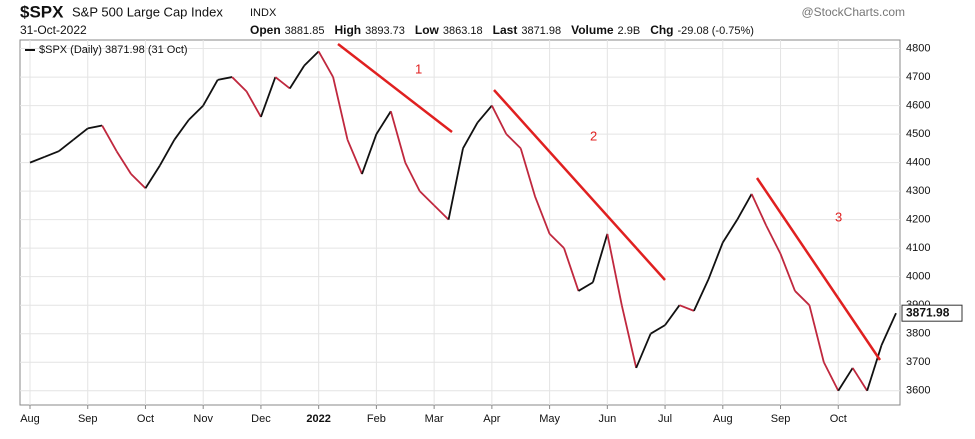  Describe the element at coordinates (918, 277) in the screenshot. I see `y-tick-label: 4000` at that location.